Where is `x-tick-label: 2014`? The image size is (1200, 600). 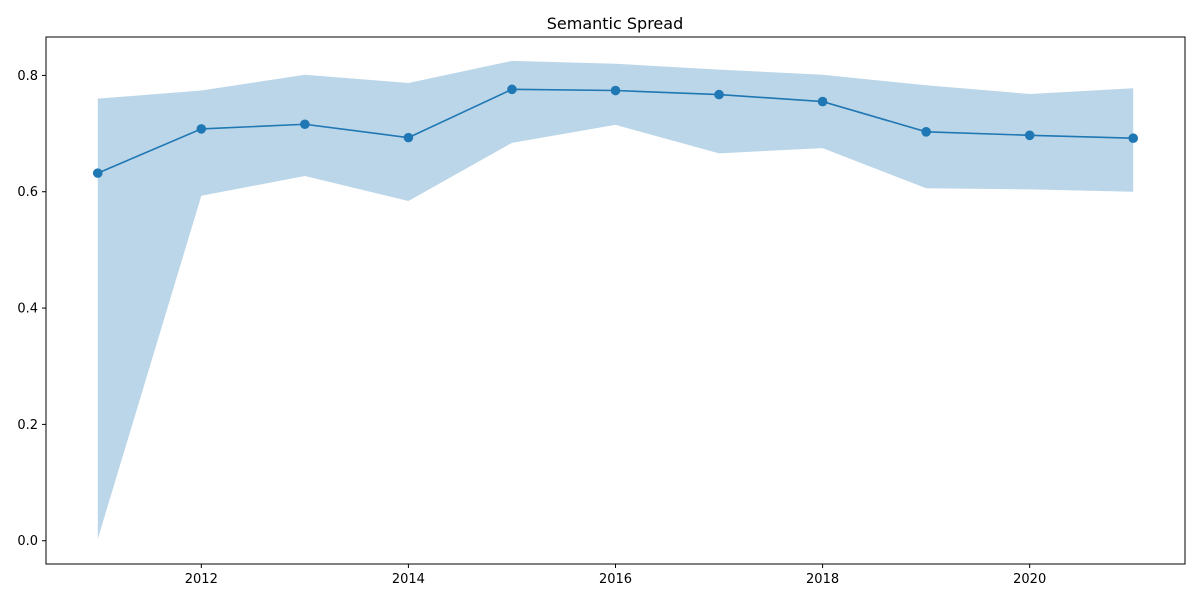
x-tick-label: 2014 is located at coordinates (408, 579).